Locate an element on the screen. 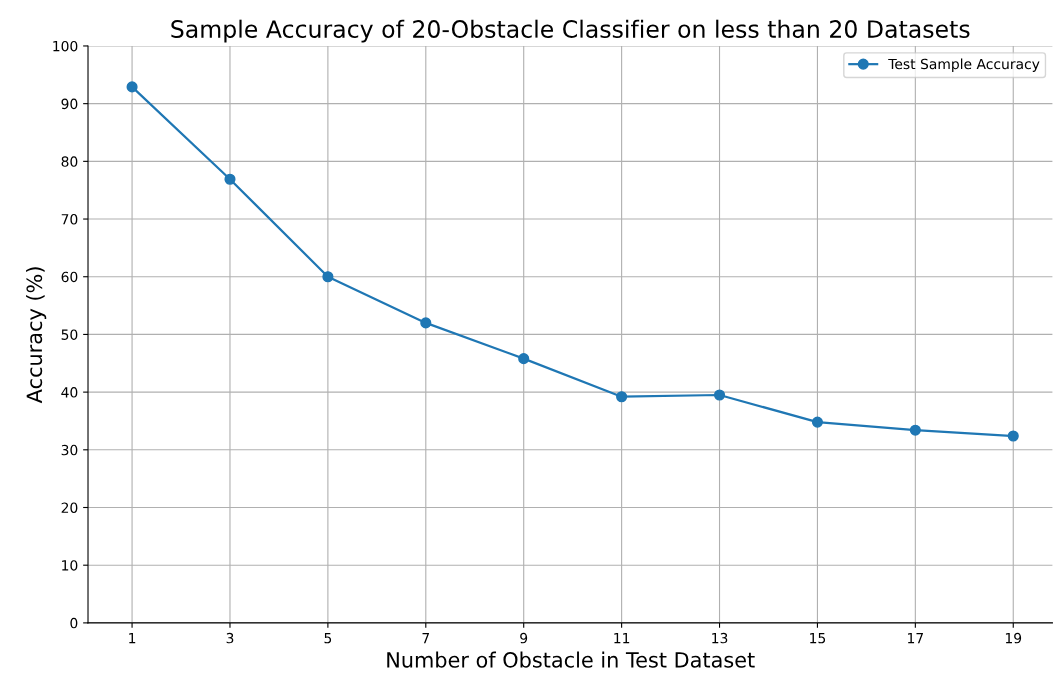  legend-label: Test Sample Accuracy is located at coordinates (964, 65).